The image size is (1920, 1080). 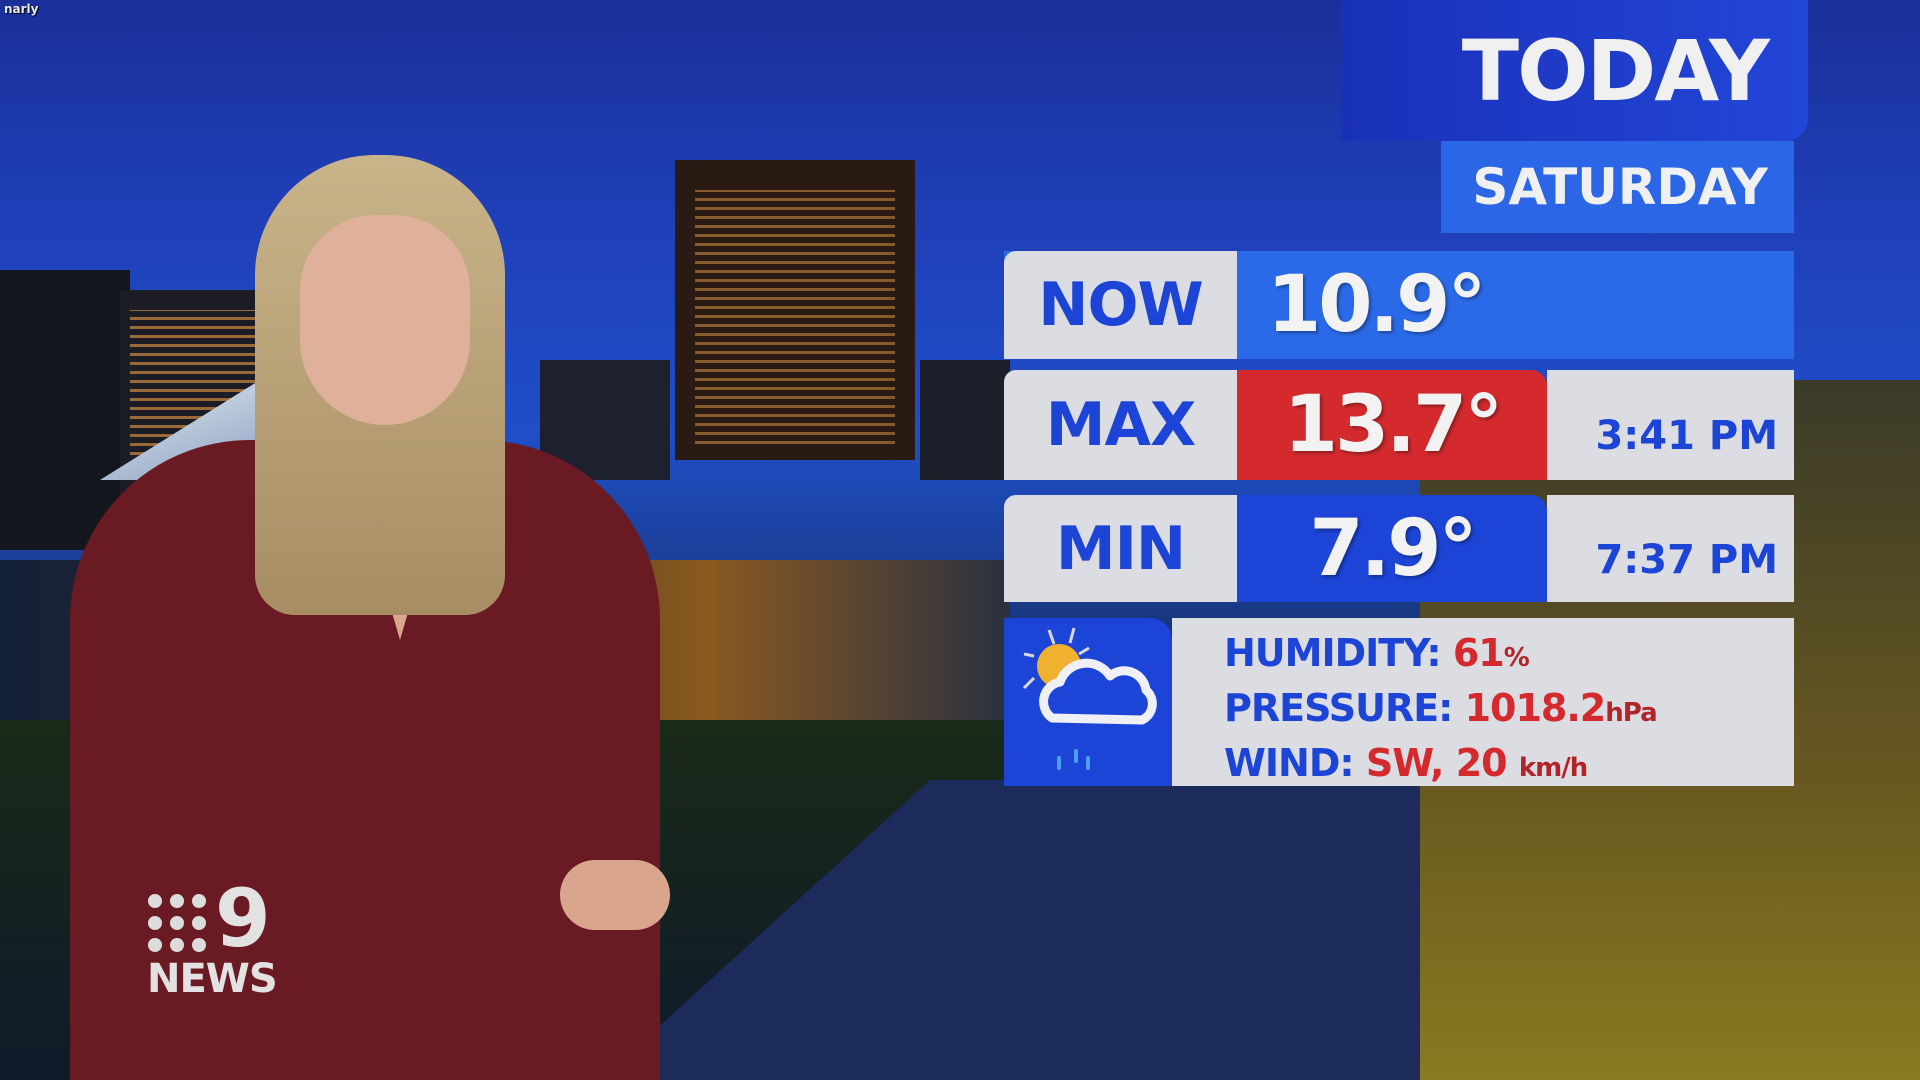 I want to click on nine-news-logo: 9 NEWS, so click(x=217, y=940).